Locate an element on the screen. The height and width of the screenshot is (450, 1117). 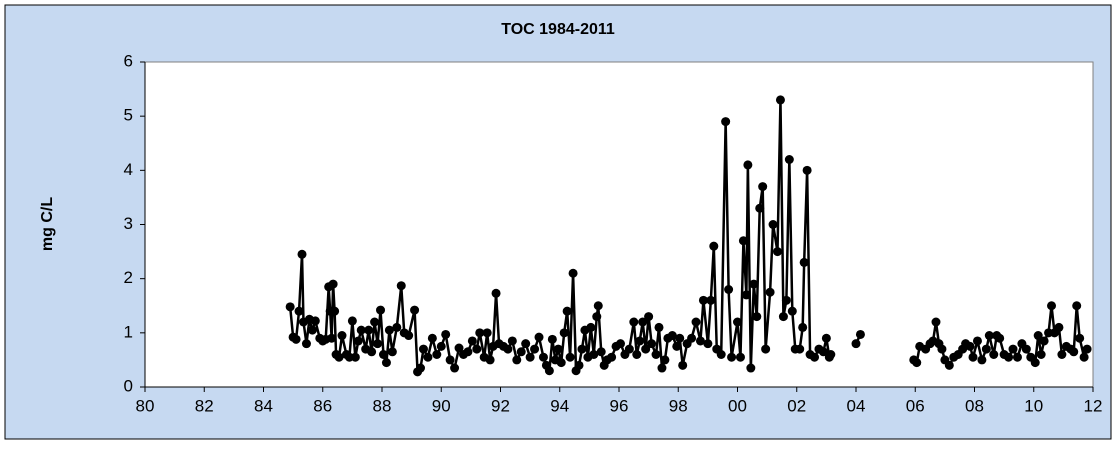
x-tick-label: 10 is located at coordinates (1033, 405).